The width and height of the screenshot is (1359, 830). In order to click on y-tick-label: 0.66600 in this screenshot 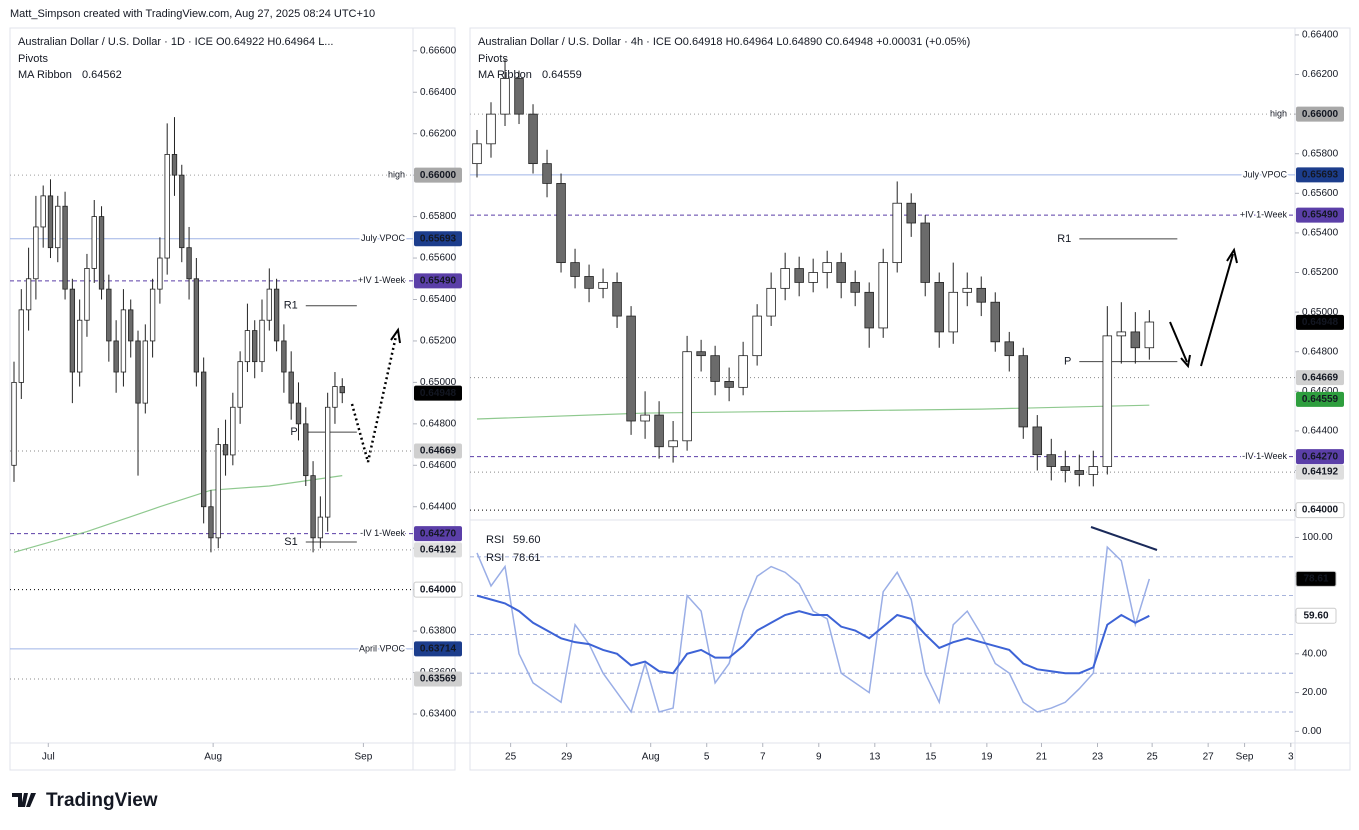, I will do `click(438, 50)`.